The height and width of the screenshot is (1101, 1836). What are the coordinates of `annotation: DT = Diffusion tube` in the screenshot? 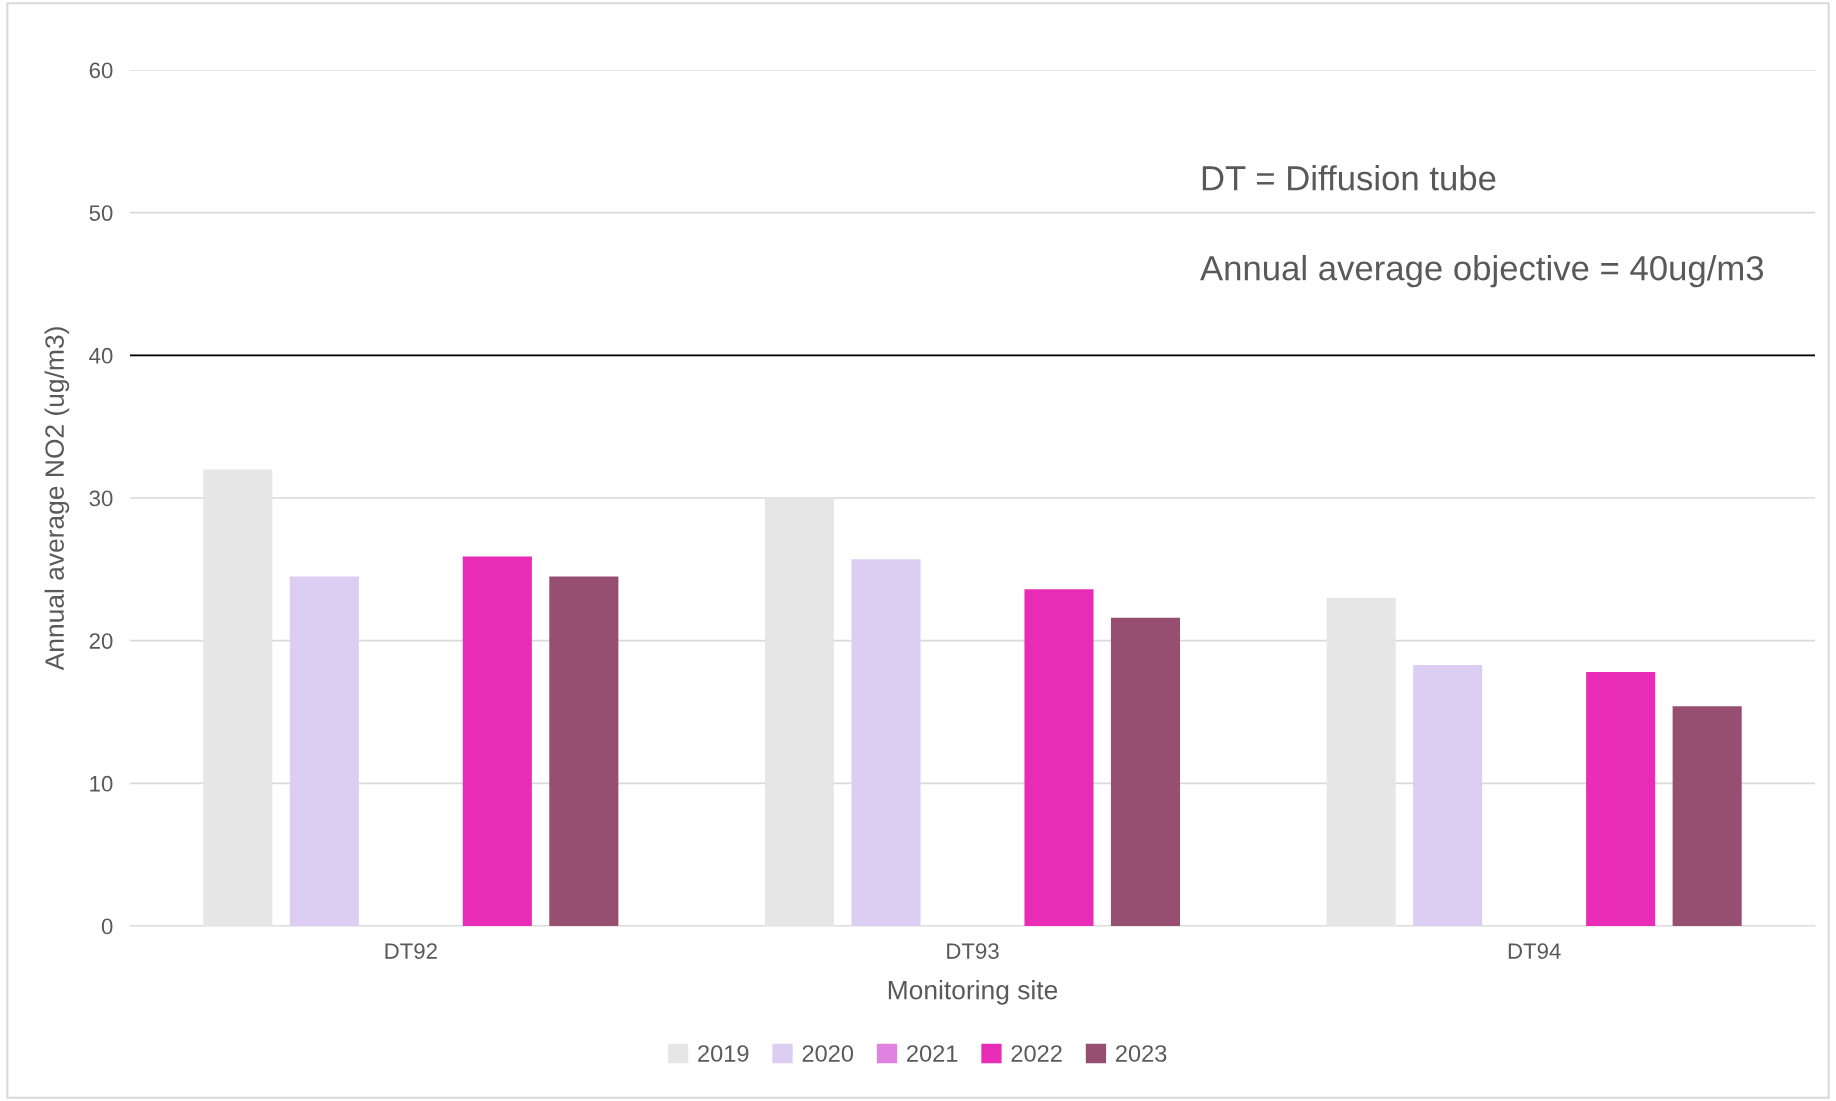 It's located at (1349, 178).